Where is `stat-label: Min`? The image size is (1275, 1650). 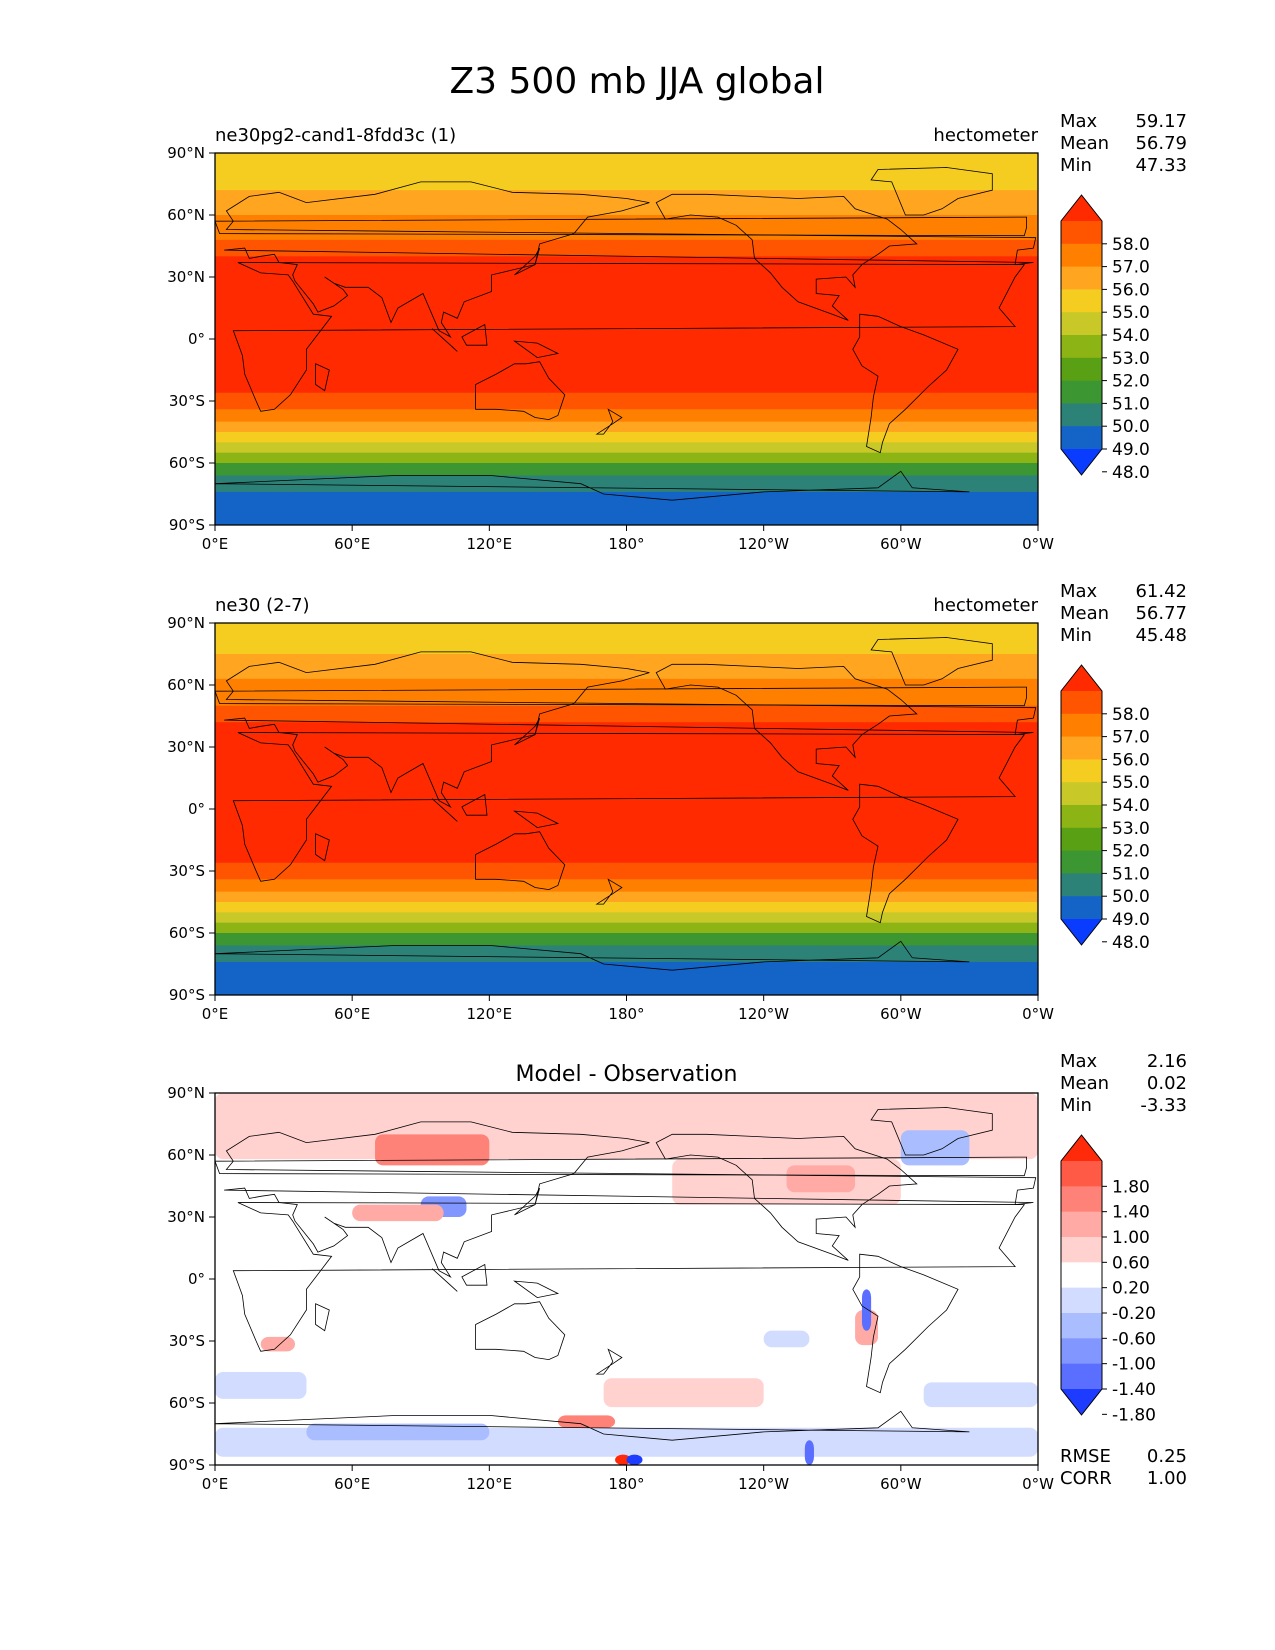 stat-label: Min is located at coordinates (1076, 165).